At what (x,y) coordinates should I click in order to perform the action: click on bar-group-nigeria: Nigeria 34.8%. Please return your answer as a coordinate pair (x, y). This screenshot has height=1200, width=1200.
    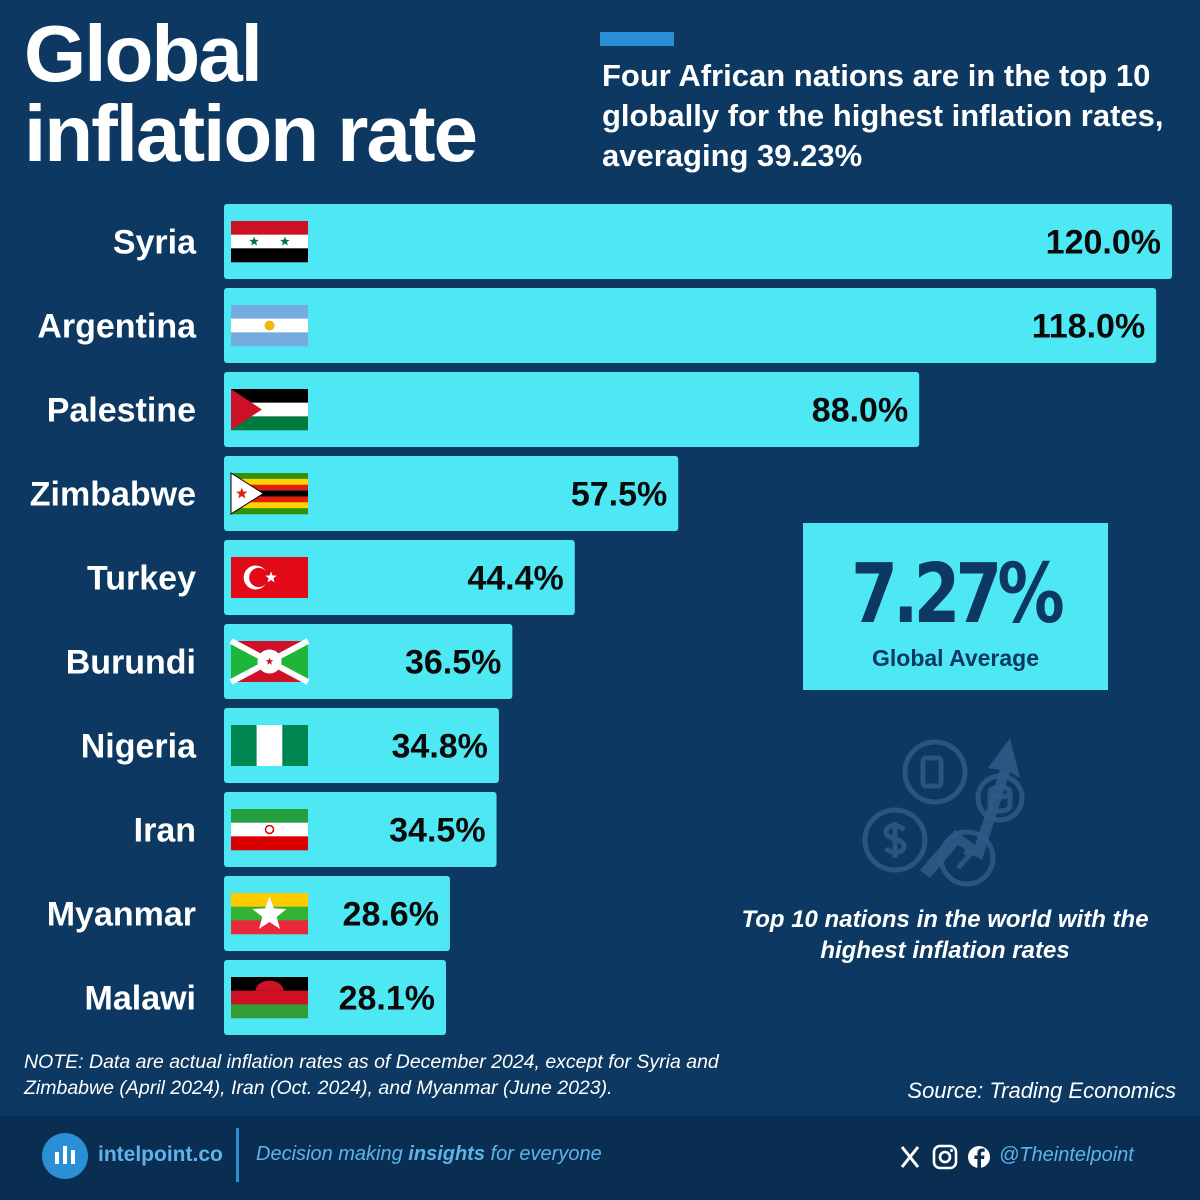
    Looking at the image, I should click on (290, 745).